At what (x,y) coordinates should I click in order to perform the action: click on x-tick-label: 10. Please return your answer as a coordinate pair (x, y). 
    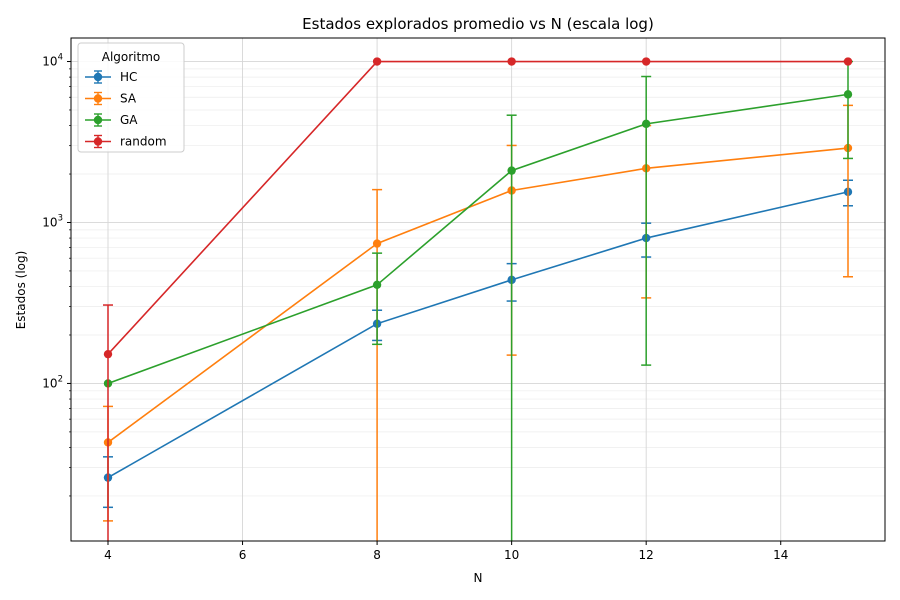
    Looking at the image, I should click on (511, 555).